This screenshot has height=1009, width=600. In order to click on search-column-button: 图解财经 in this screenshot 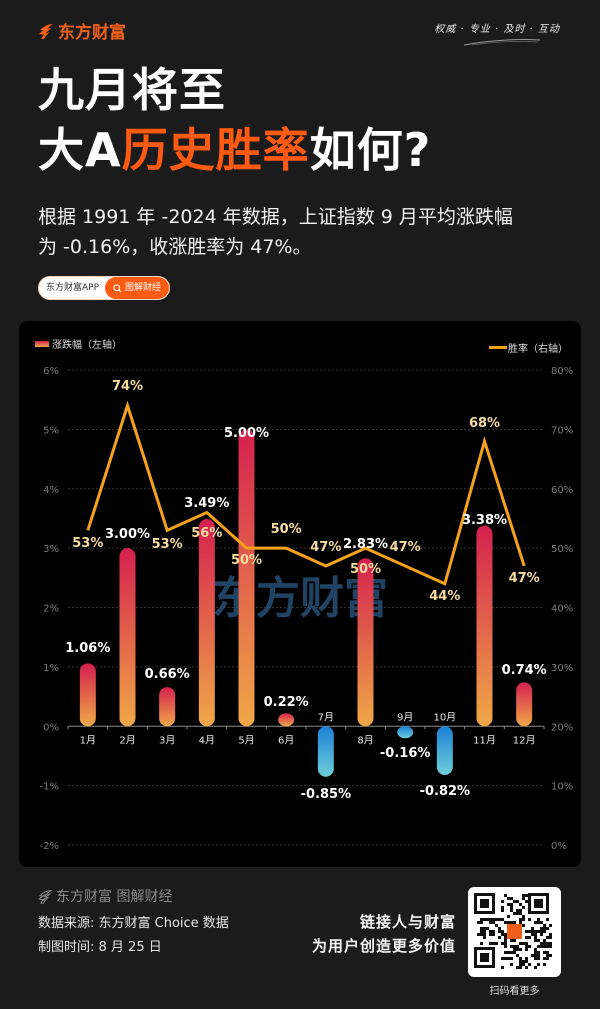, I will do `click(137, 288)`.